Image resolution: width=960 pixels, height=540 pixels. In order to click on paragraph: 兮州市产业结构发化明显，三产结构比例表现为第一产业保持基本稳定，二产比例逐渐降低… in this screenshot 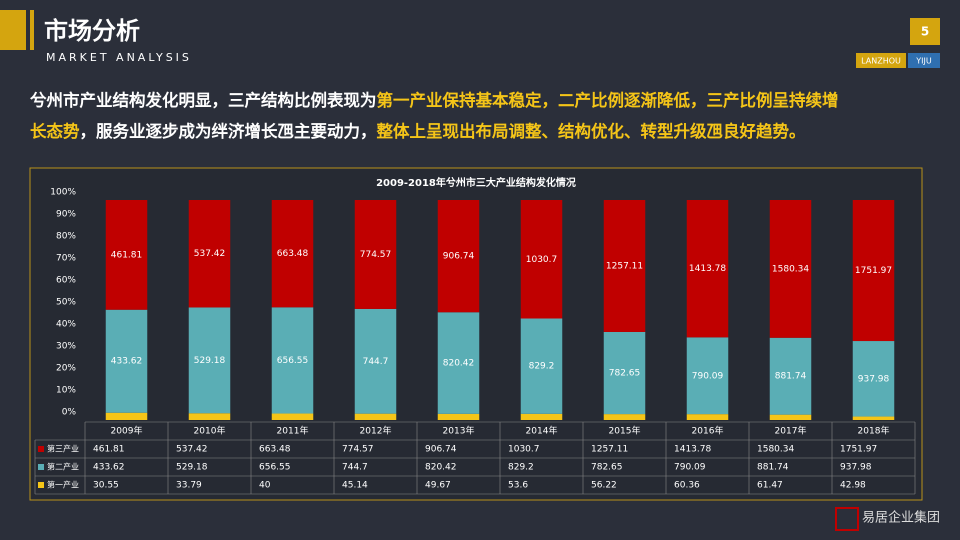, I will do `click(434, 115)`.